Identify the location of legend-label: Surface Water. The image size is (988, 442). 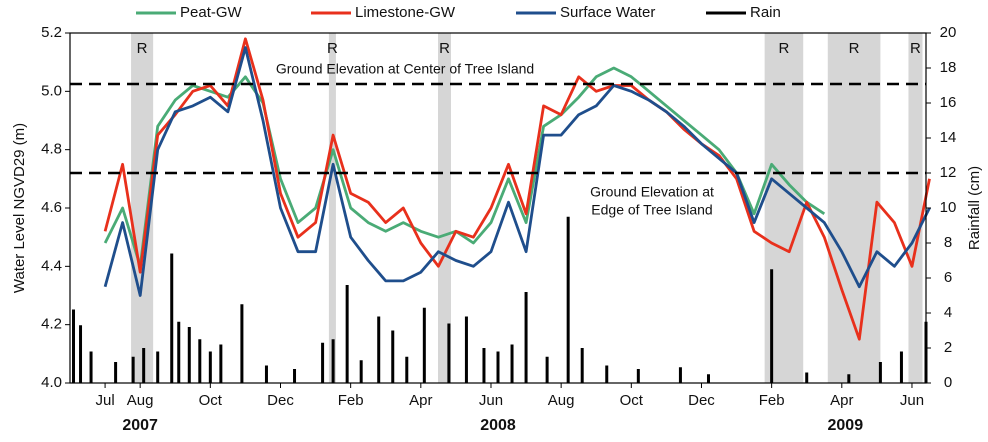
(607, 12).